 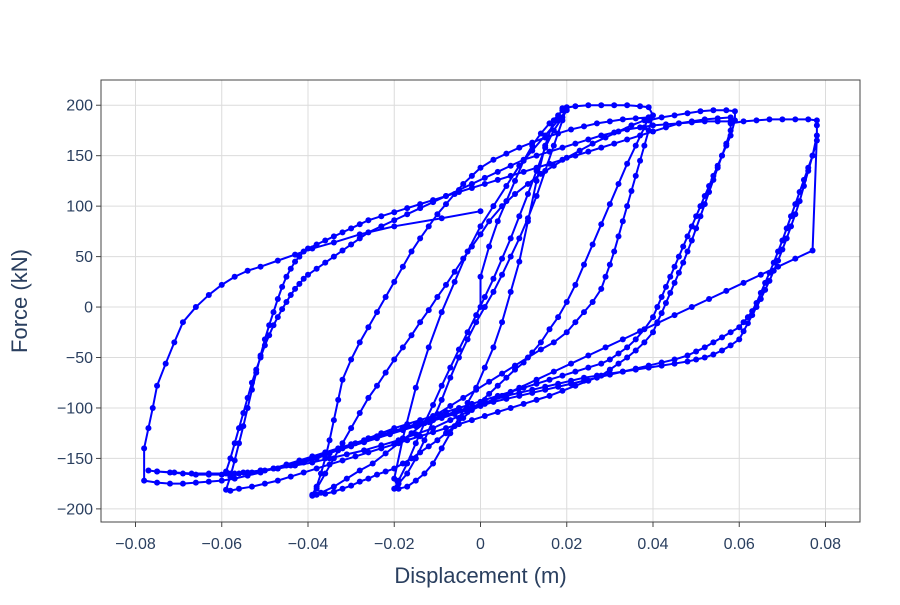 What do you see at coordinates (75, 408) in the screenshot?
I see `y-tick-label: −100` at bounding box center [75, 408].